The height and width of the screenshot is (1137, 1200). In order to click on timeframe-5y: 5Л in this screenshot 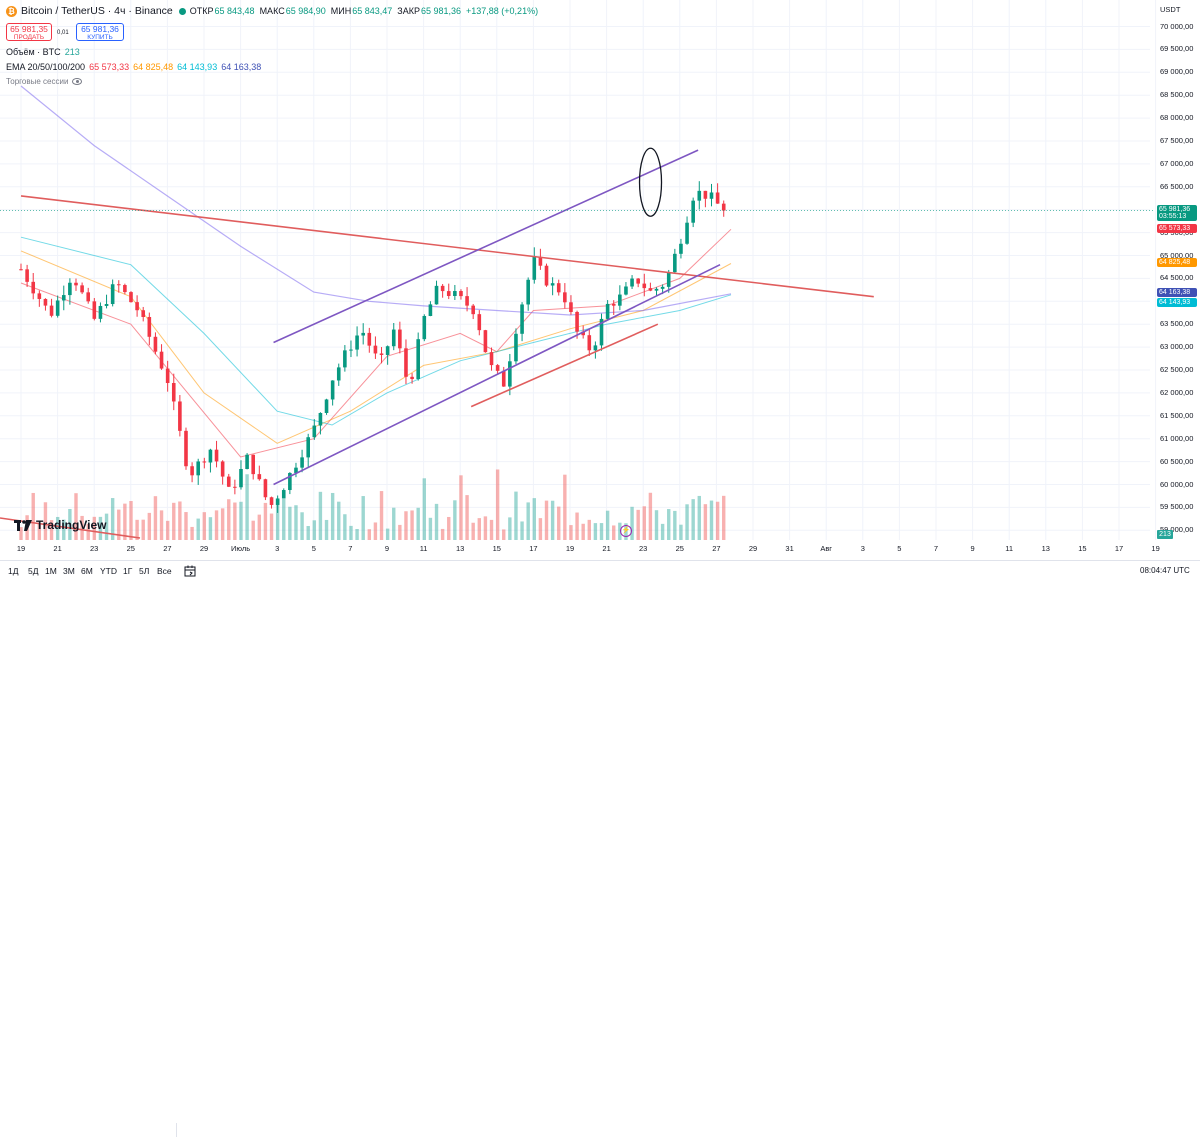, I will do `click(144, 571)`.